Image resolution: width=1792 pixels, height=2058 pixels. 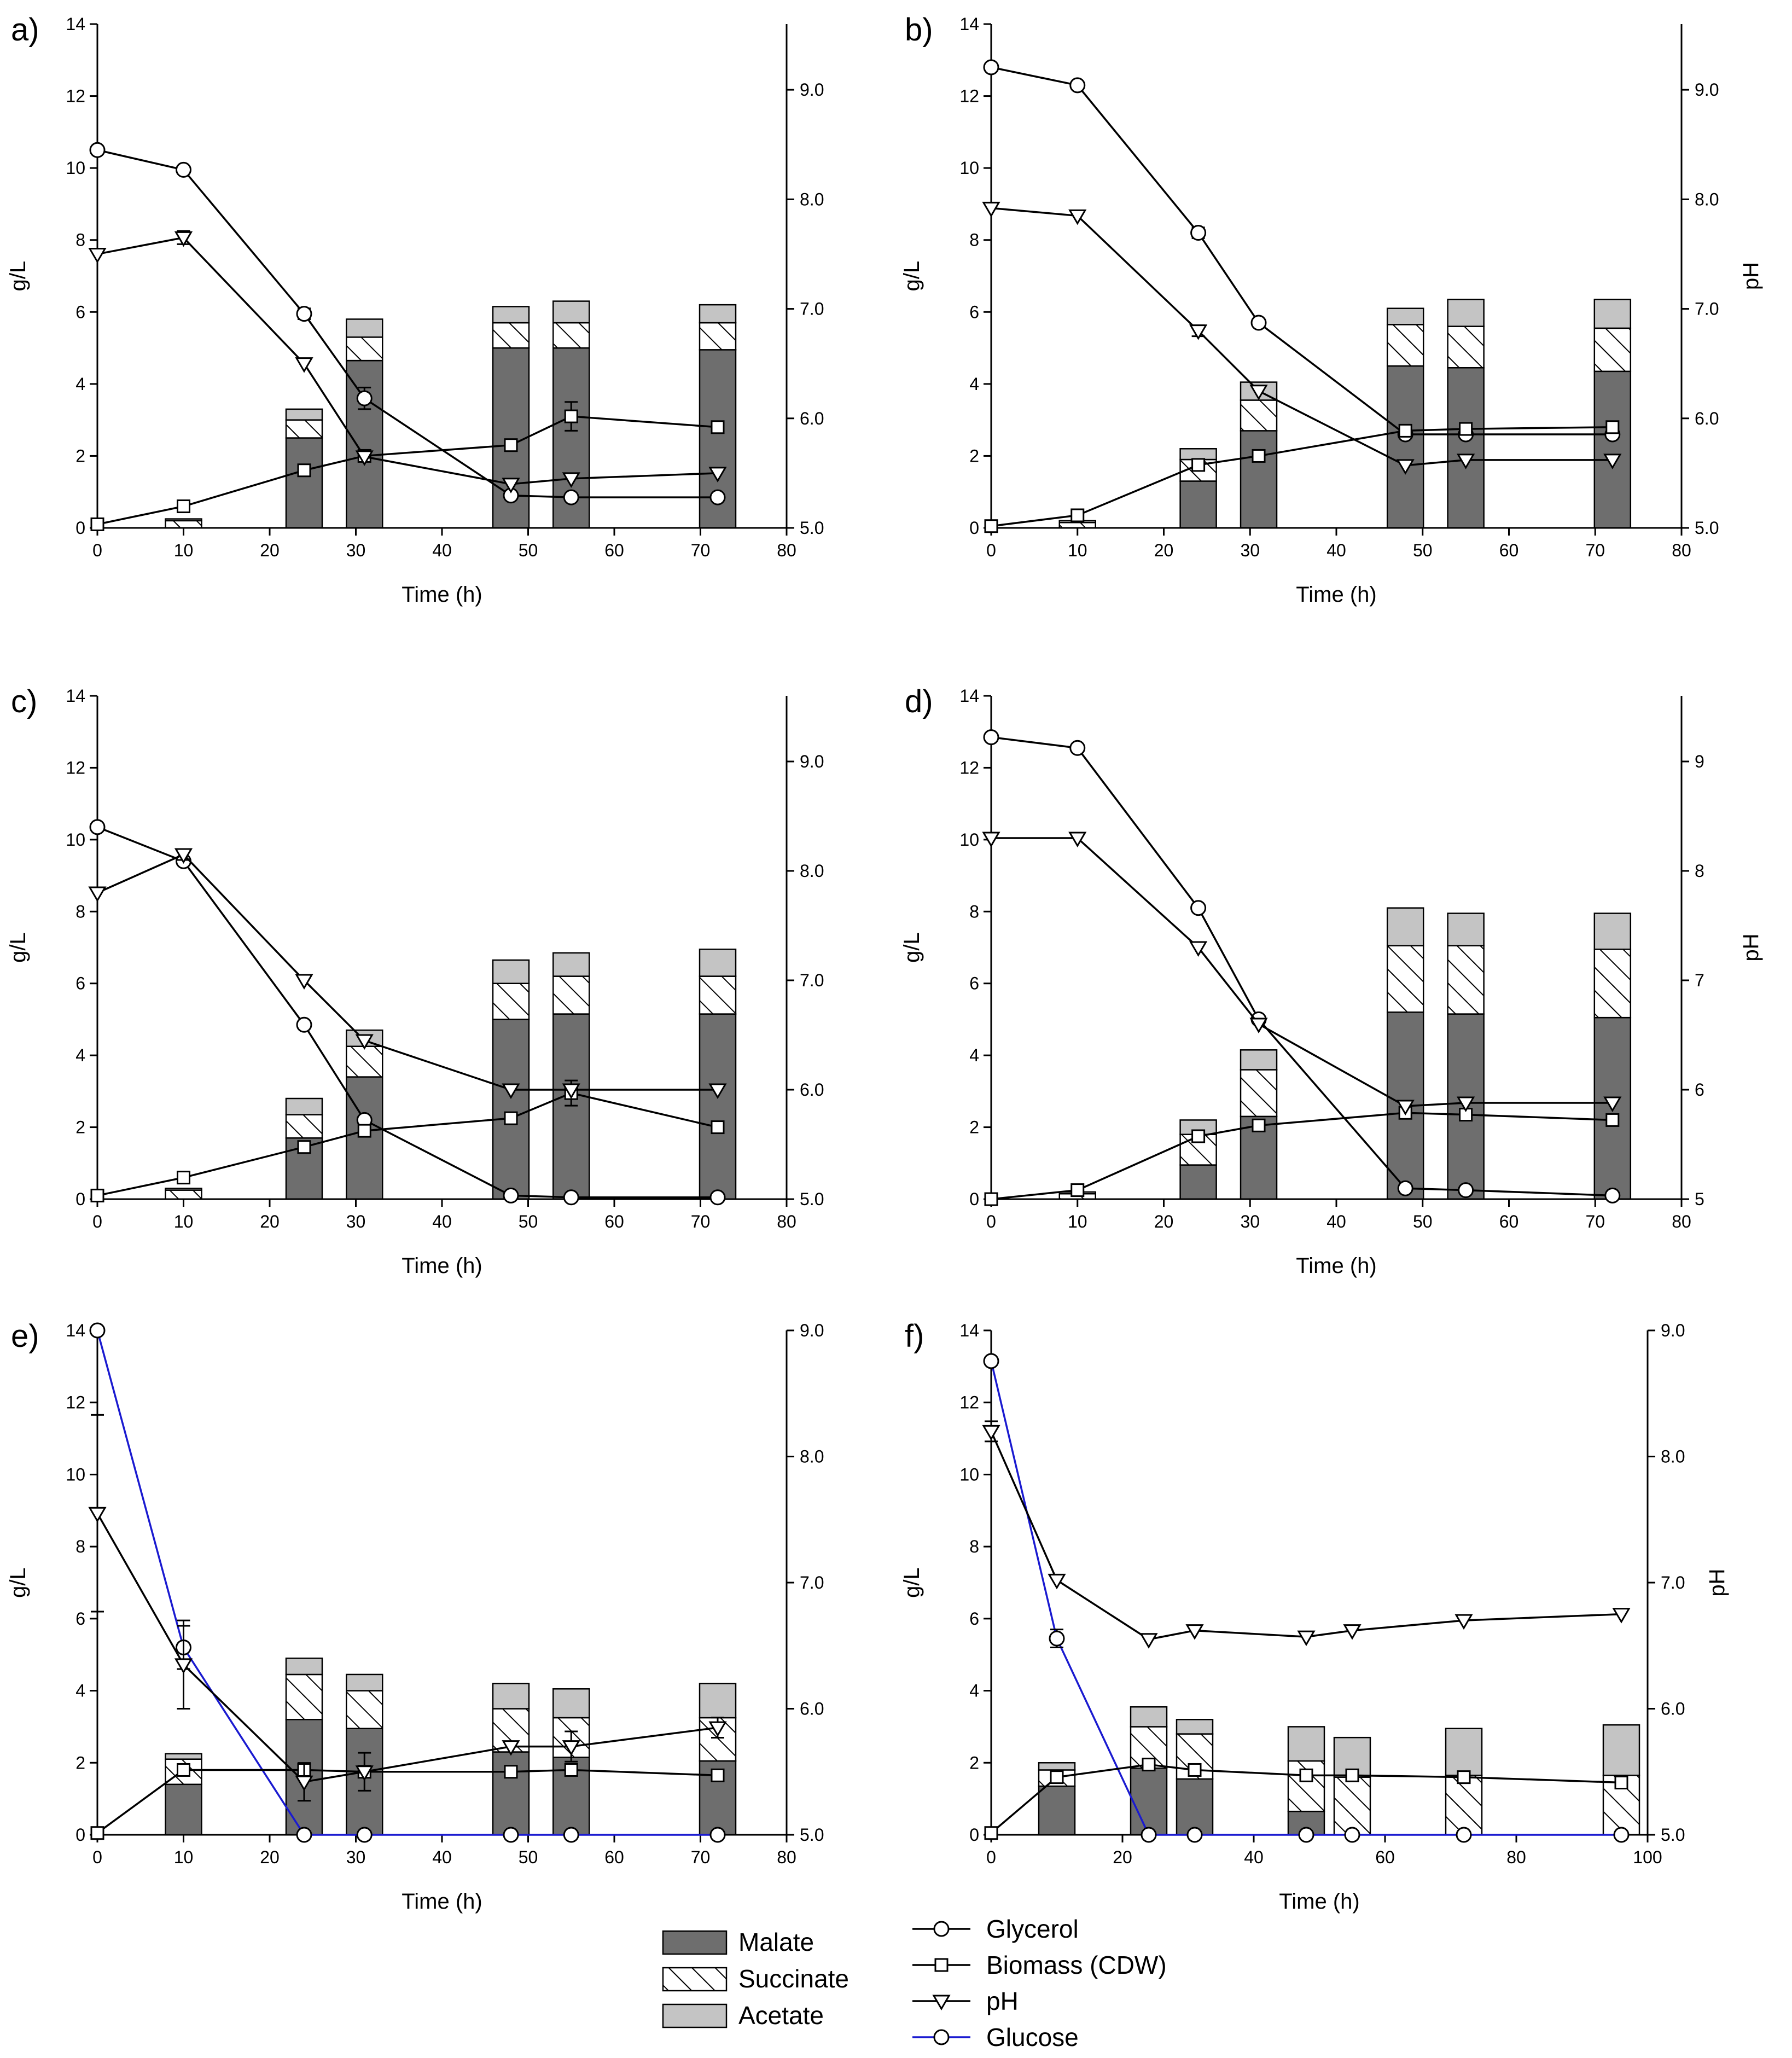 I want to click on x-tick-label: 50, so click(x=1423, y=550).